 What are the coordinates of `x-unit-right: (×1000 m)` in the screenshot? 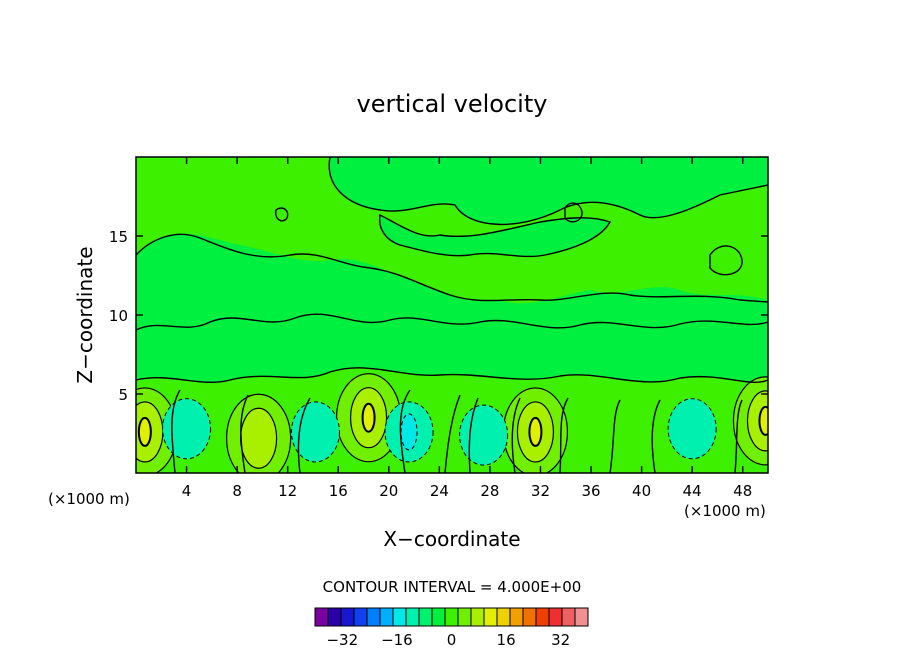 It's located at (725, 511).